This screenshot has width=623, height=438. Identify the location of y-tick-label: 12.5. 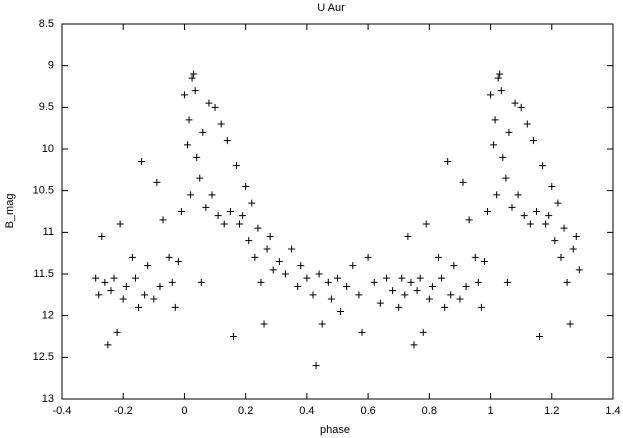
(43, 357).